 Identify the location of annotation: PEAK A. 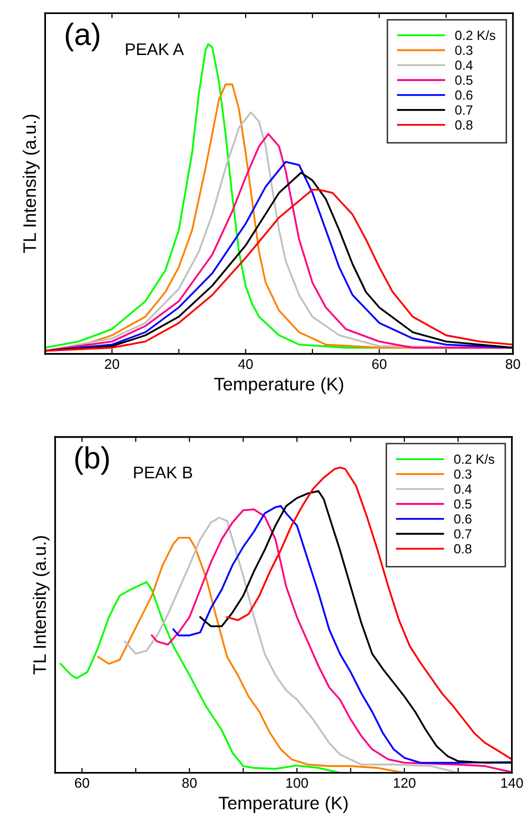
(155, 49).